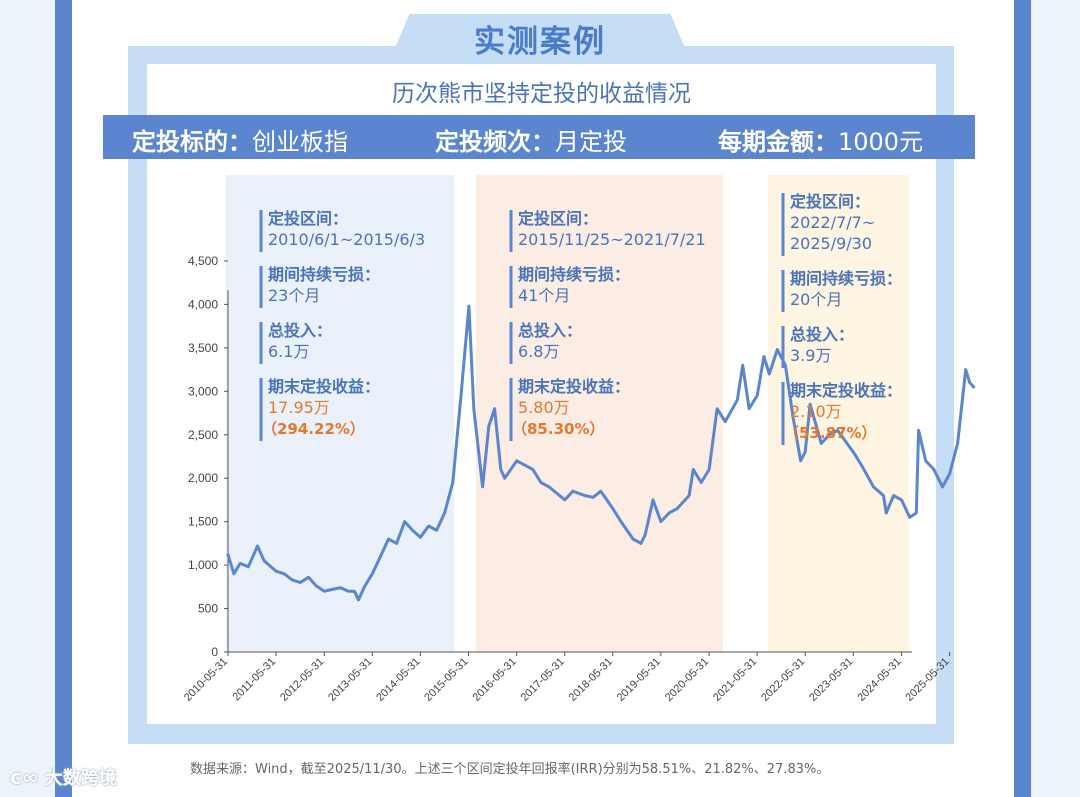 The height and width of the screenshot is (797, 1080). Describe the element at coordinates (203, 304) in the screenshot. I see `y-tick-label: 4,000` at that location.